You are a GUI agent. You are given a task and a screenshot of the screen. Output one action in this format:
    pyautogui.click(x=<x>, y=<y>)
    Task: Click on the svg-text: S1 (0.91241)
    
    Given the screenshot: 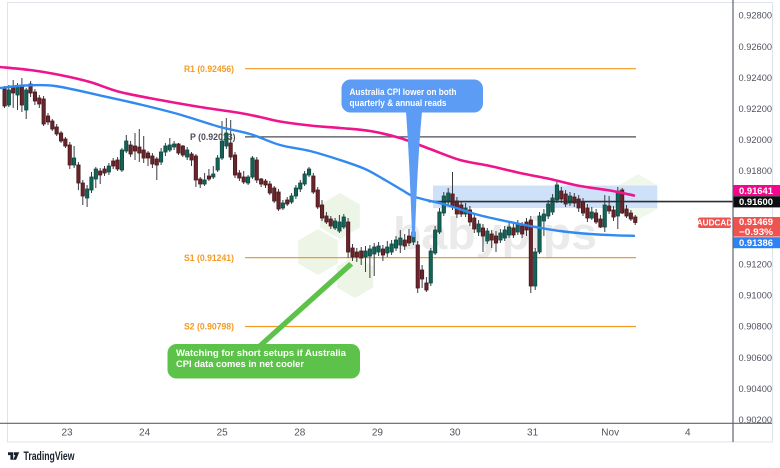 What is the action you would take?
    pyautogui.click(x=209, y=258)
    